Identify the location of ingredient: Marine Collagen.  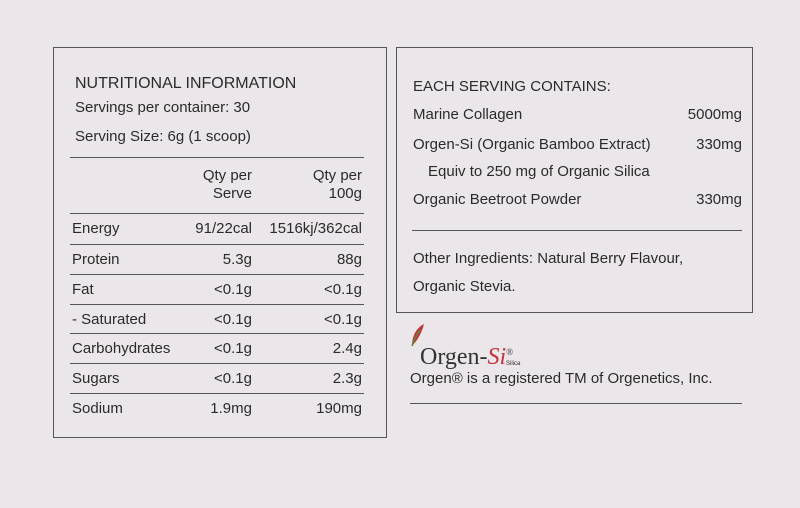
(468, 114).